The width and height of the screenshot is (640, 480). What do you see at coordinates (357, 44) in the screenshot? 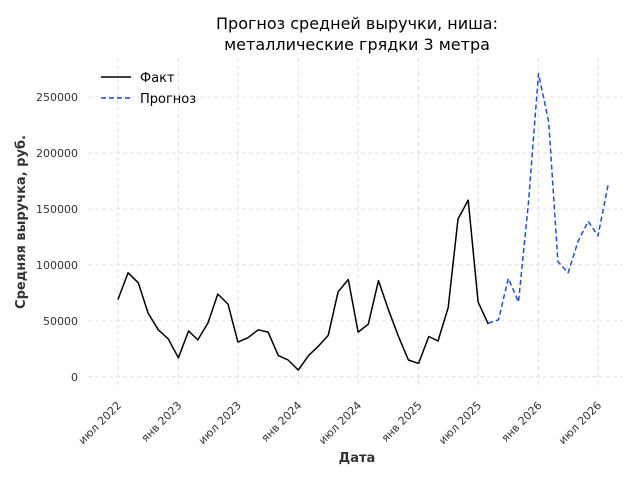
I see `chart-title-line-2: металлические грядки 3 метра` at bounding box center [357, 44].